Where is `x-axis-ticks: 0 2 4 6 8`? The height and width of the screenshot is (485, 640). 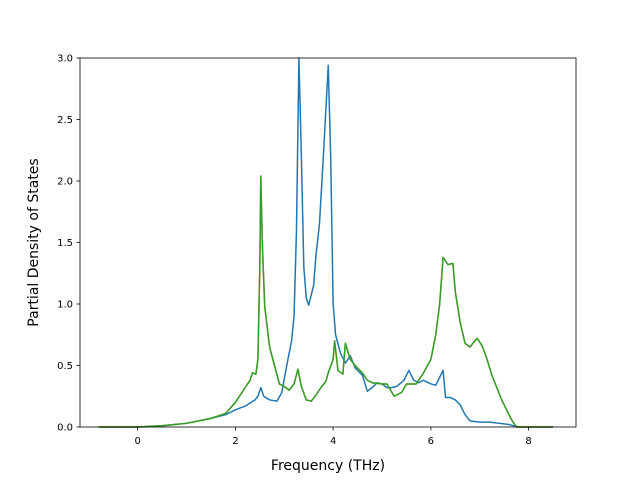 x-axis-ticks: 0 2 4 6 8 is located at coordinates (333, 437).